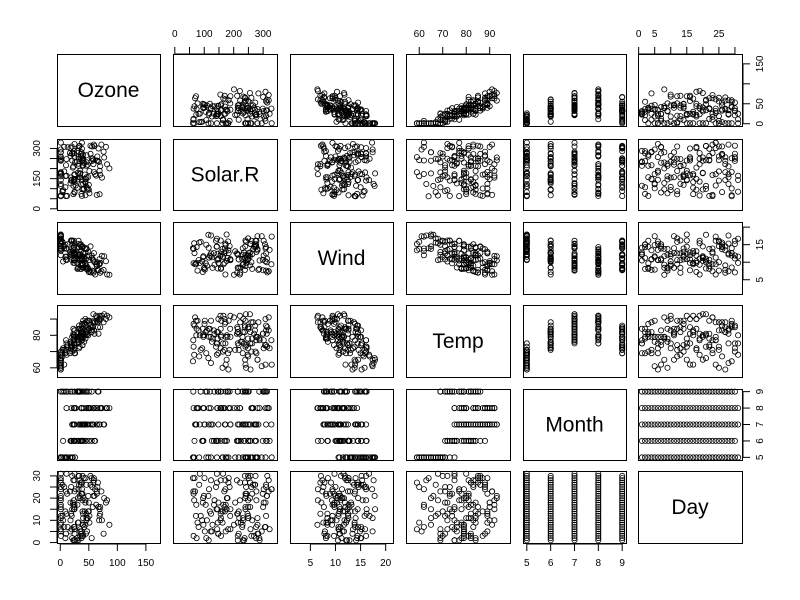  I want to click on diagonal-panel-month: Month, so click(575, 425).